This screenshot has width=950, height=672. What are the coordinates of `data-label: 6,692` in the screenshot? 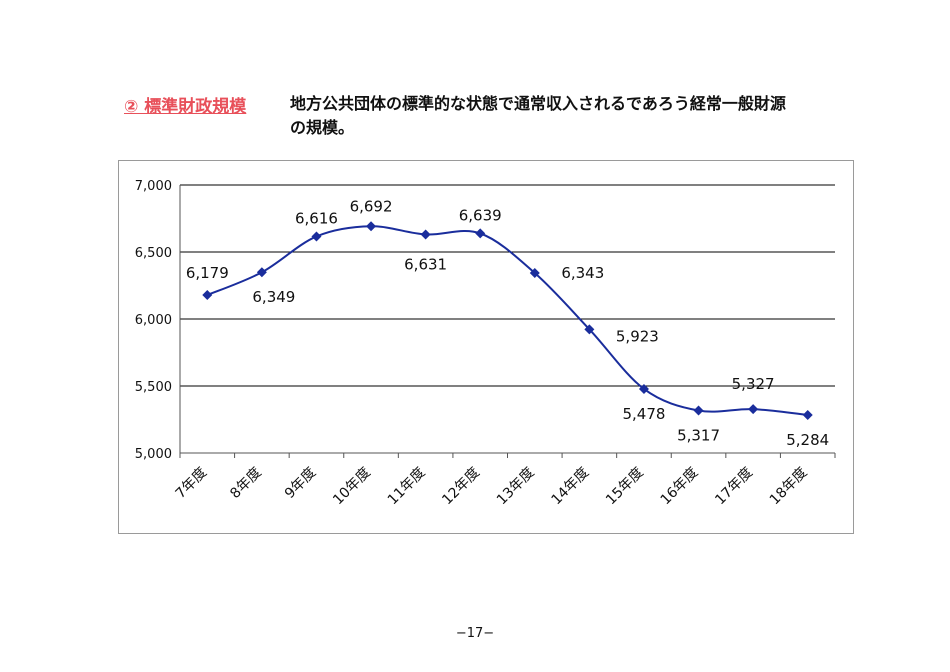 It's located at (371, 206).